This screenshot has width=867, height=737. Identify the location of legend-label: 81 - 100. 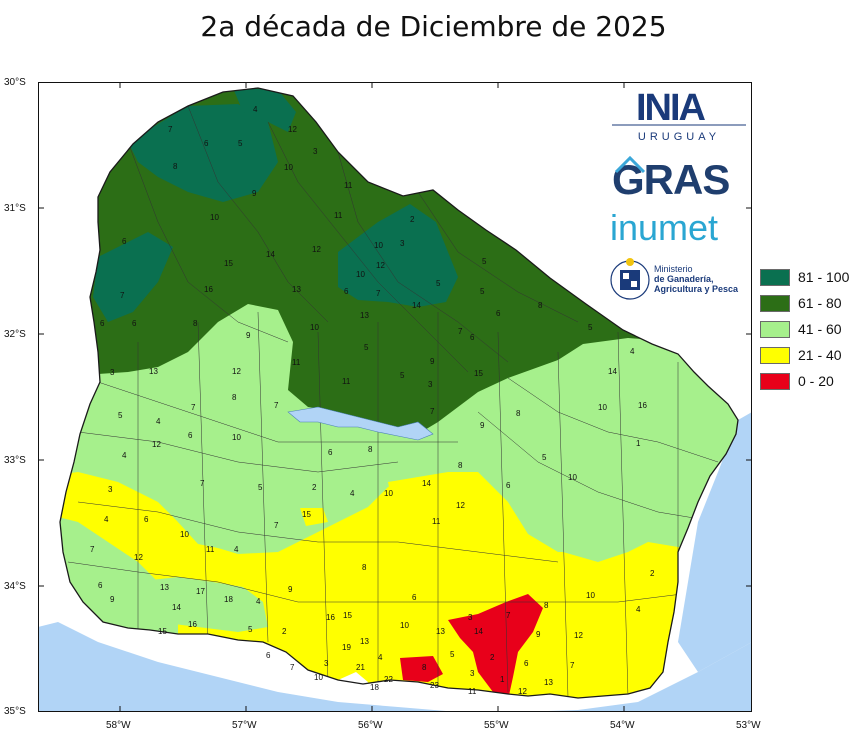
(824, 277).